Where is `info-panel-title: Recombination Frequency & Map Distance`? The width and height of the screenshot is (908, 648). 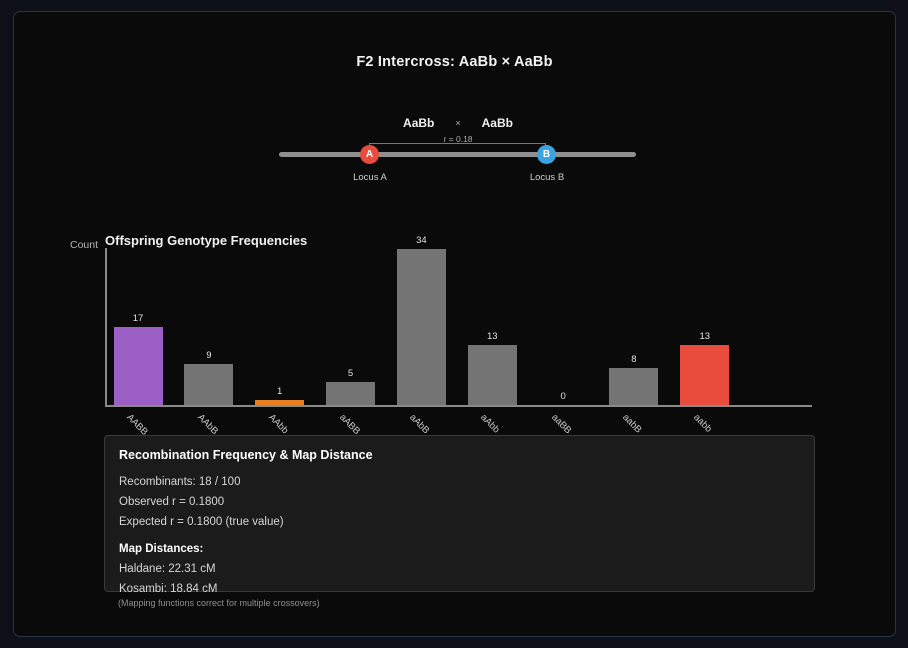
info-panel-title: Recombination Frequency & Map Distance is located at coordinates (246, 455).